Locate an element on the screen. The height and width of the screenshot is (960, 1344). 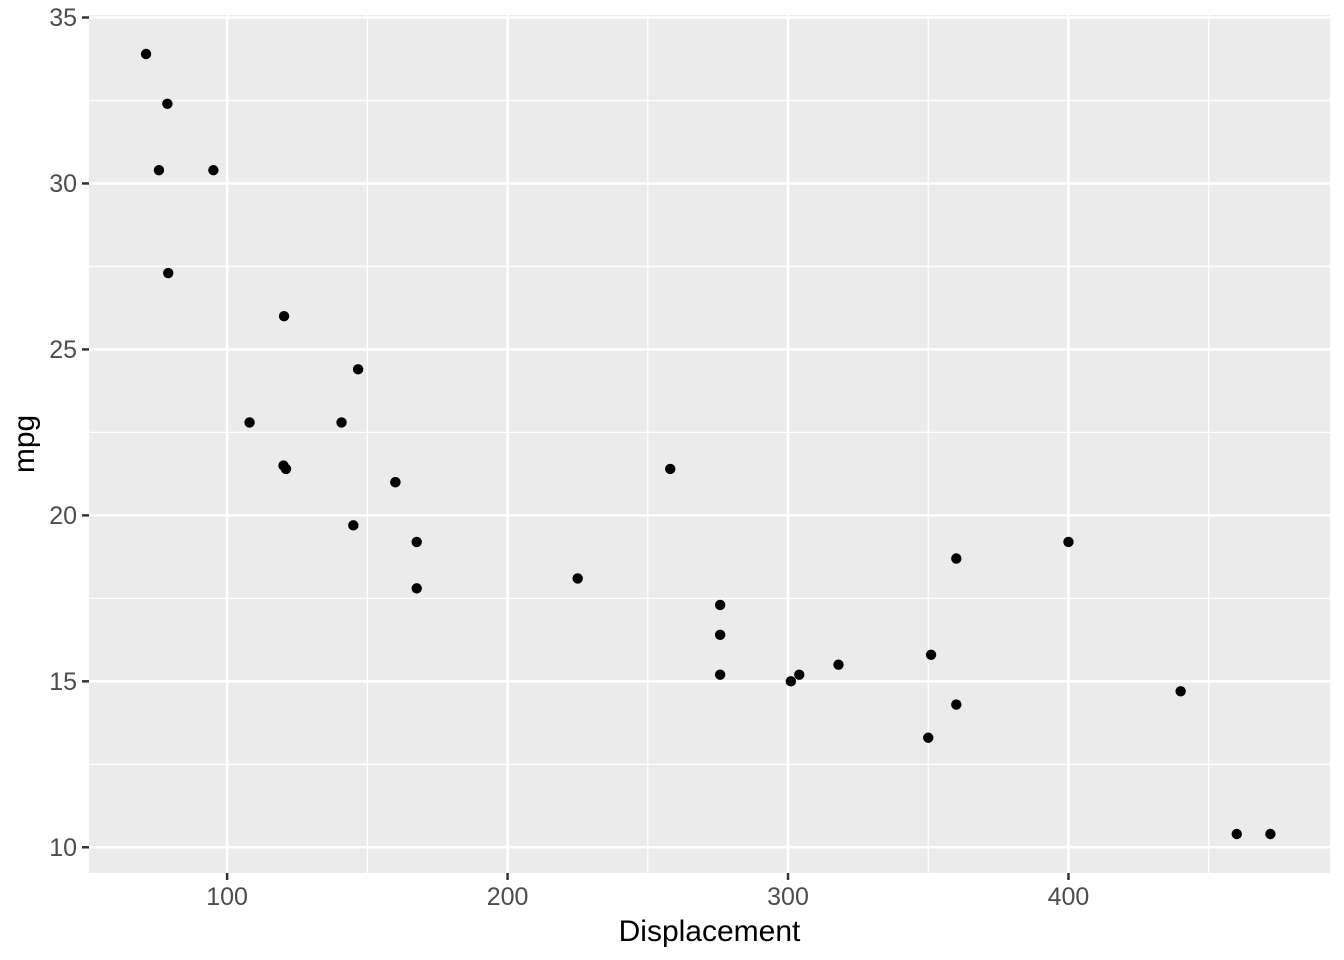
x-tick-label: 100 is located at coordinates (227, 897).